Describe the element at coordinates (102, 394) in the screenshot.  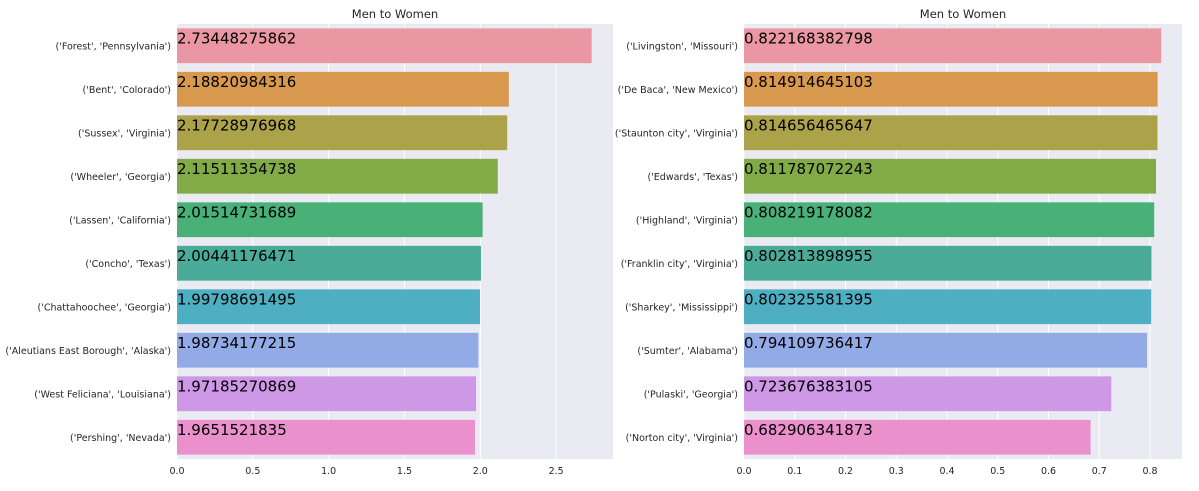
I see `category-label: ('West Feliciana', 'Louisiana')` at that location.